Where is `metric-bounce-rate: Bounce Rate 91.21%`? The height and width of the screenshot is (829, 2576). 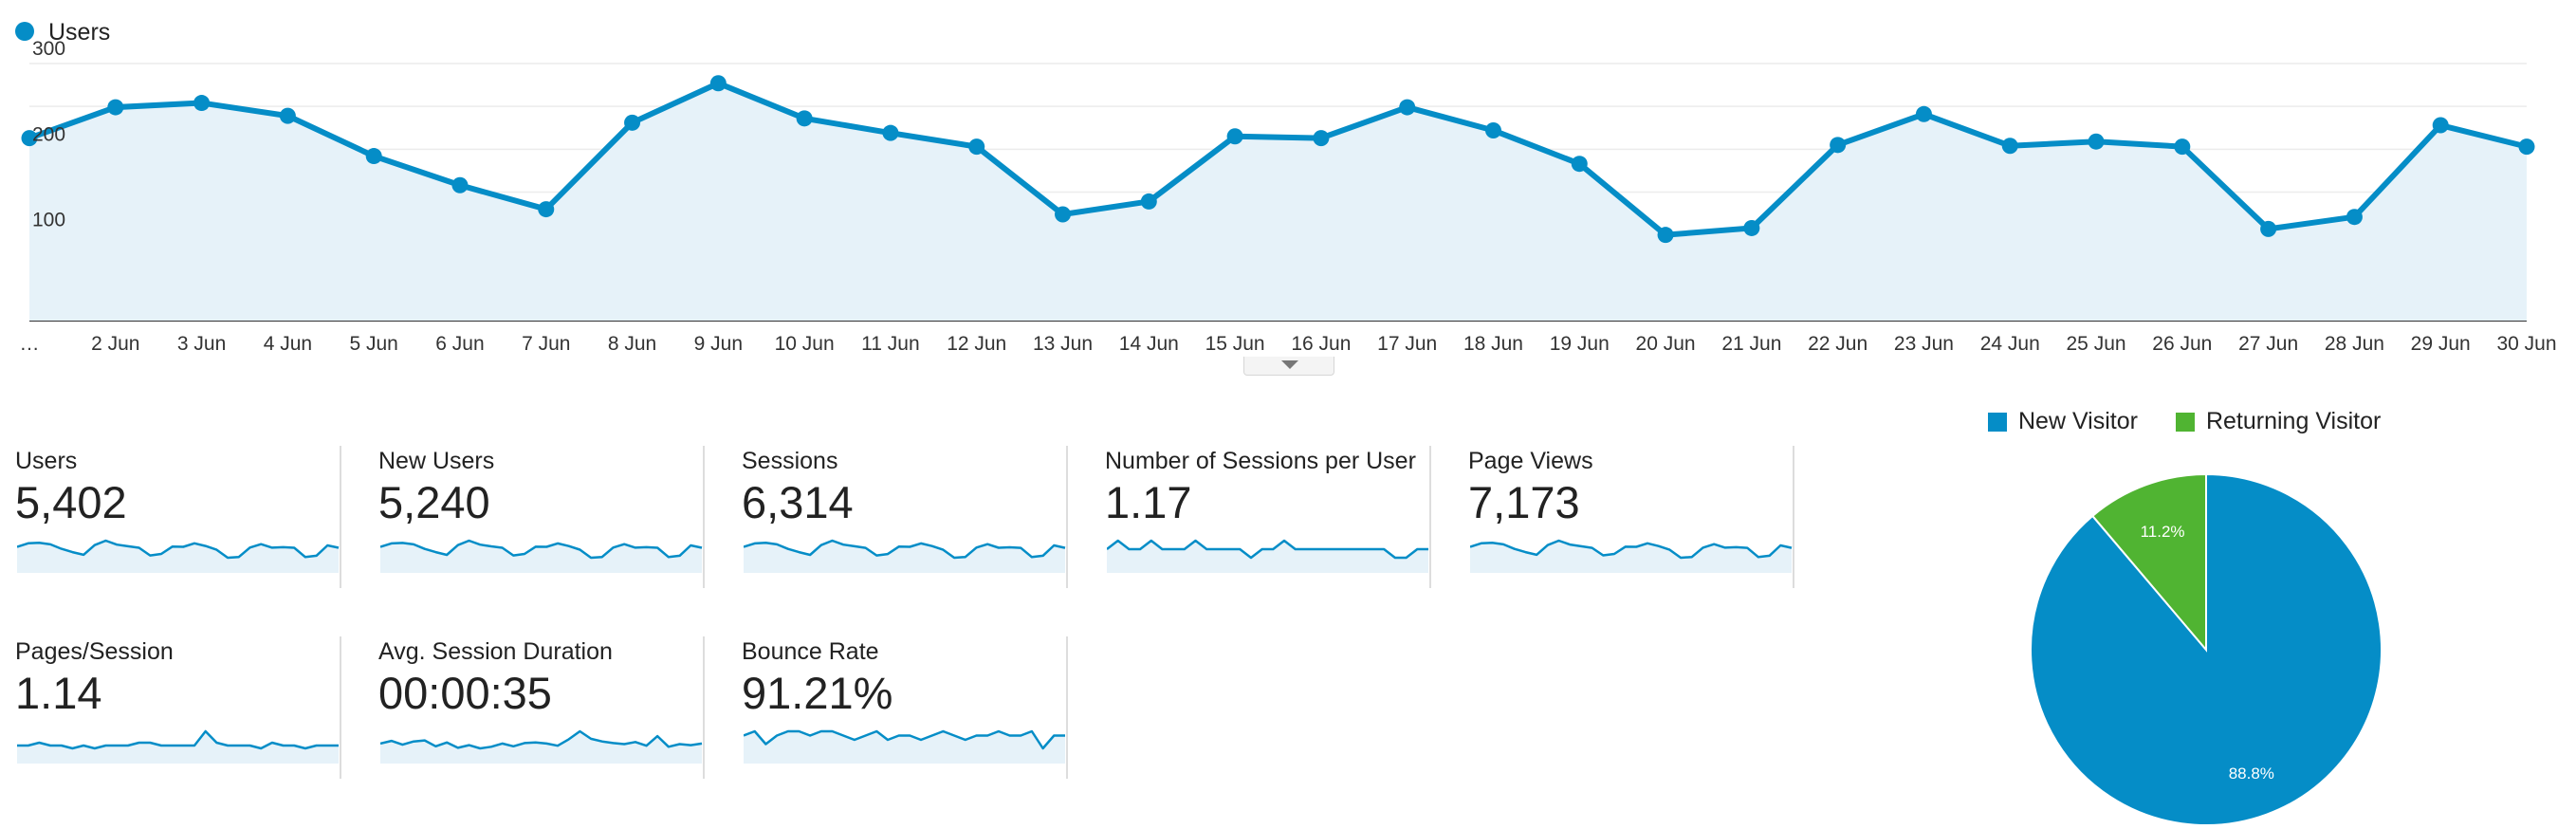
metric-bounce-rate: Bounce Rate 91.21% is located at coordinates (897, 708).